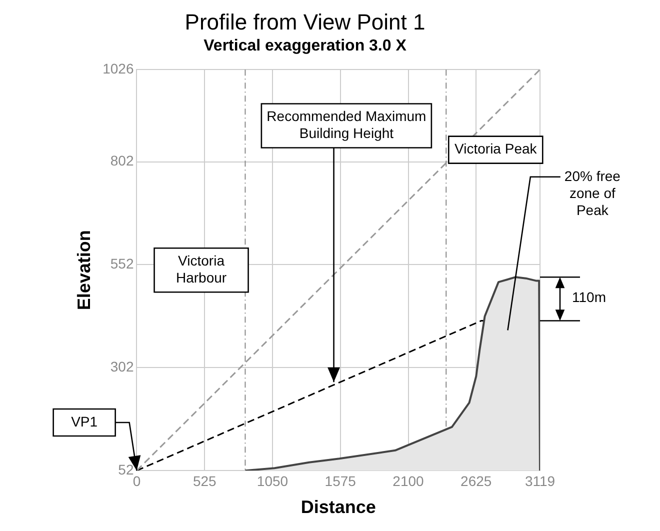 The height and width of the screenshot is (531, 660). What do you see at coordinates (338, 507) in the screenshot?
I see `x-axis-title: Distance` at bounding box center [338, 507].